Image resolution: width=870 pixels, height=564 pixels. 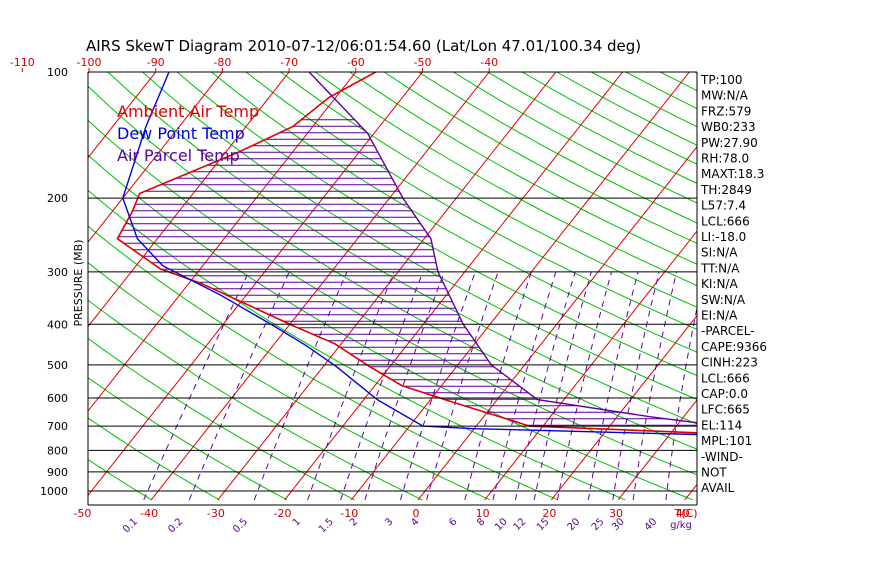 What do you see at coordinates (726, 190) in the screenshot?
I see `stat-item: TH:2849` at bounding box center [726, 190].